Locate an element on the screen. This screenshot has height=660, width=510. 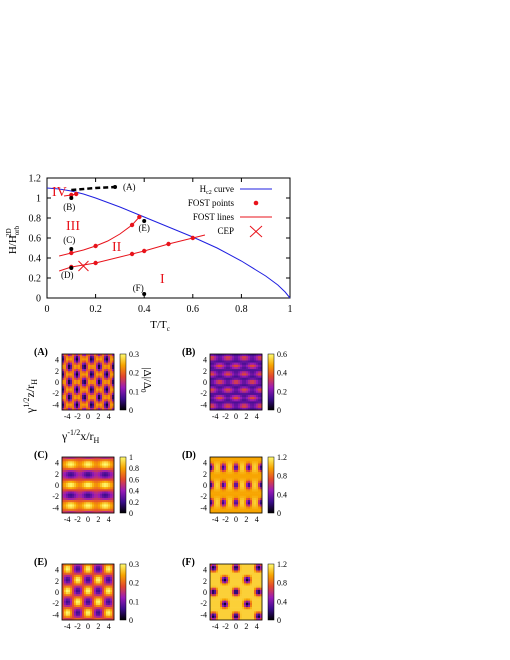
panel-y-axis-label: γ1/2z/rH is located at coordinates (30, 396).